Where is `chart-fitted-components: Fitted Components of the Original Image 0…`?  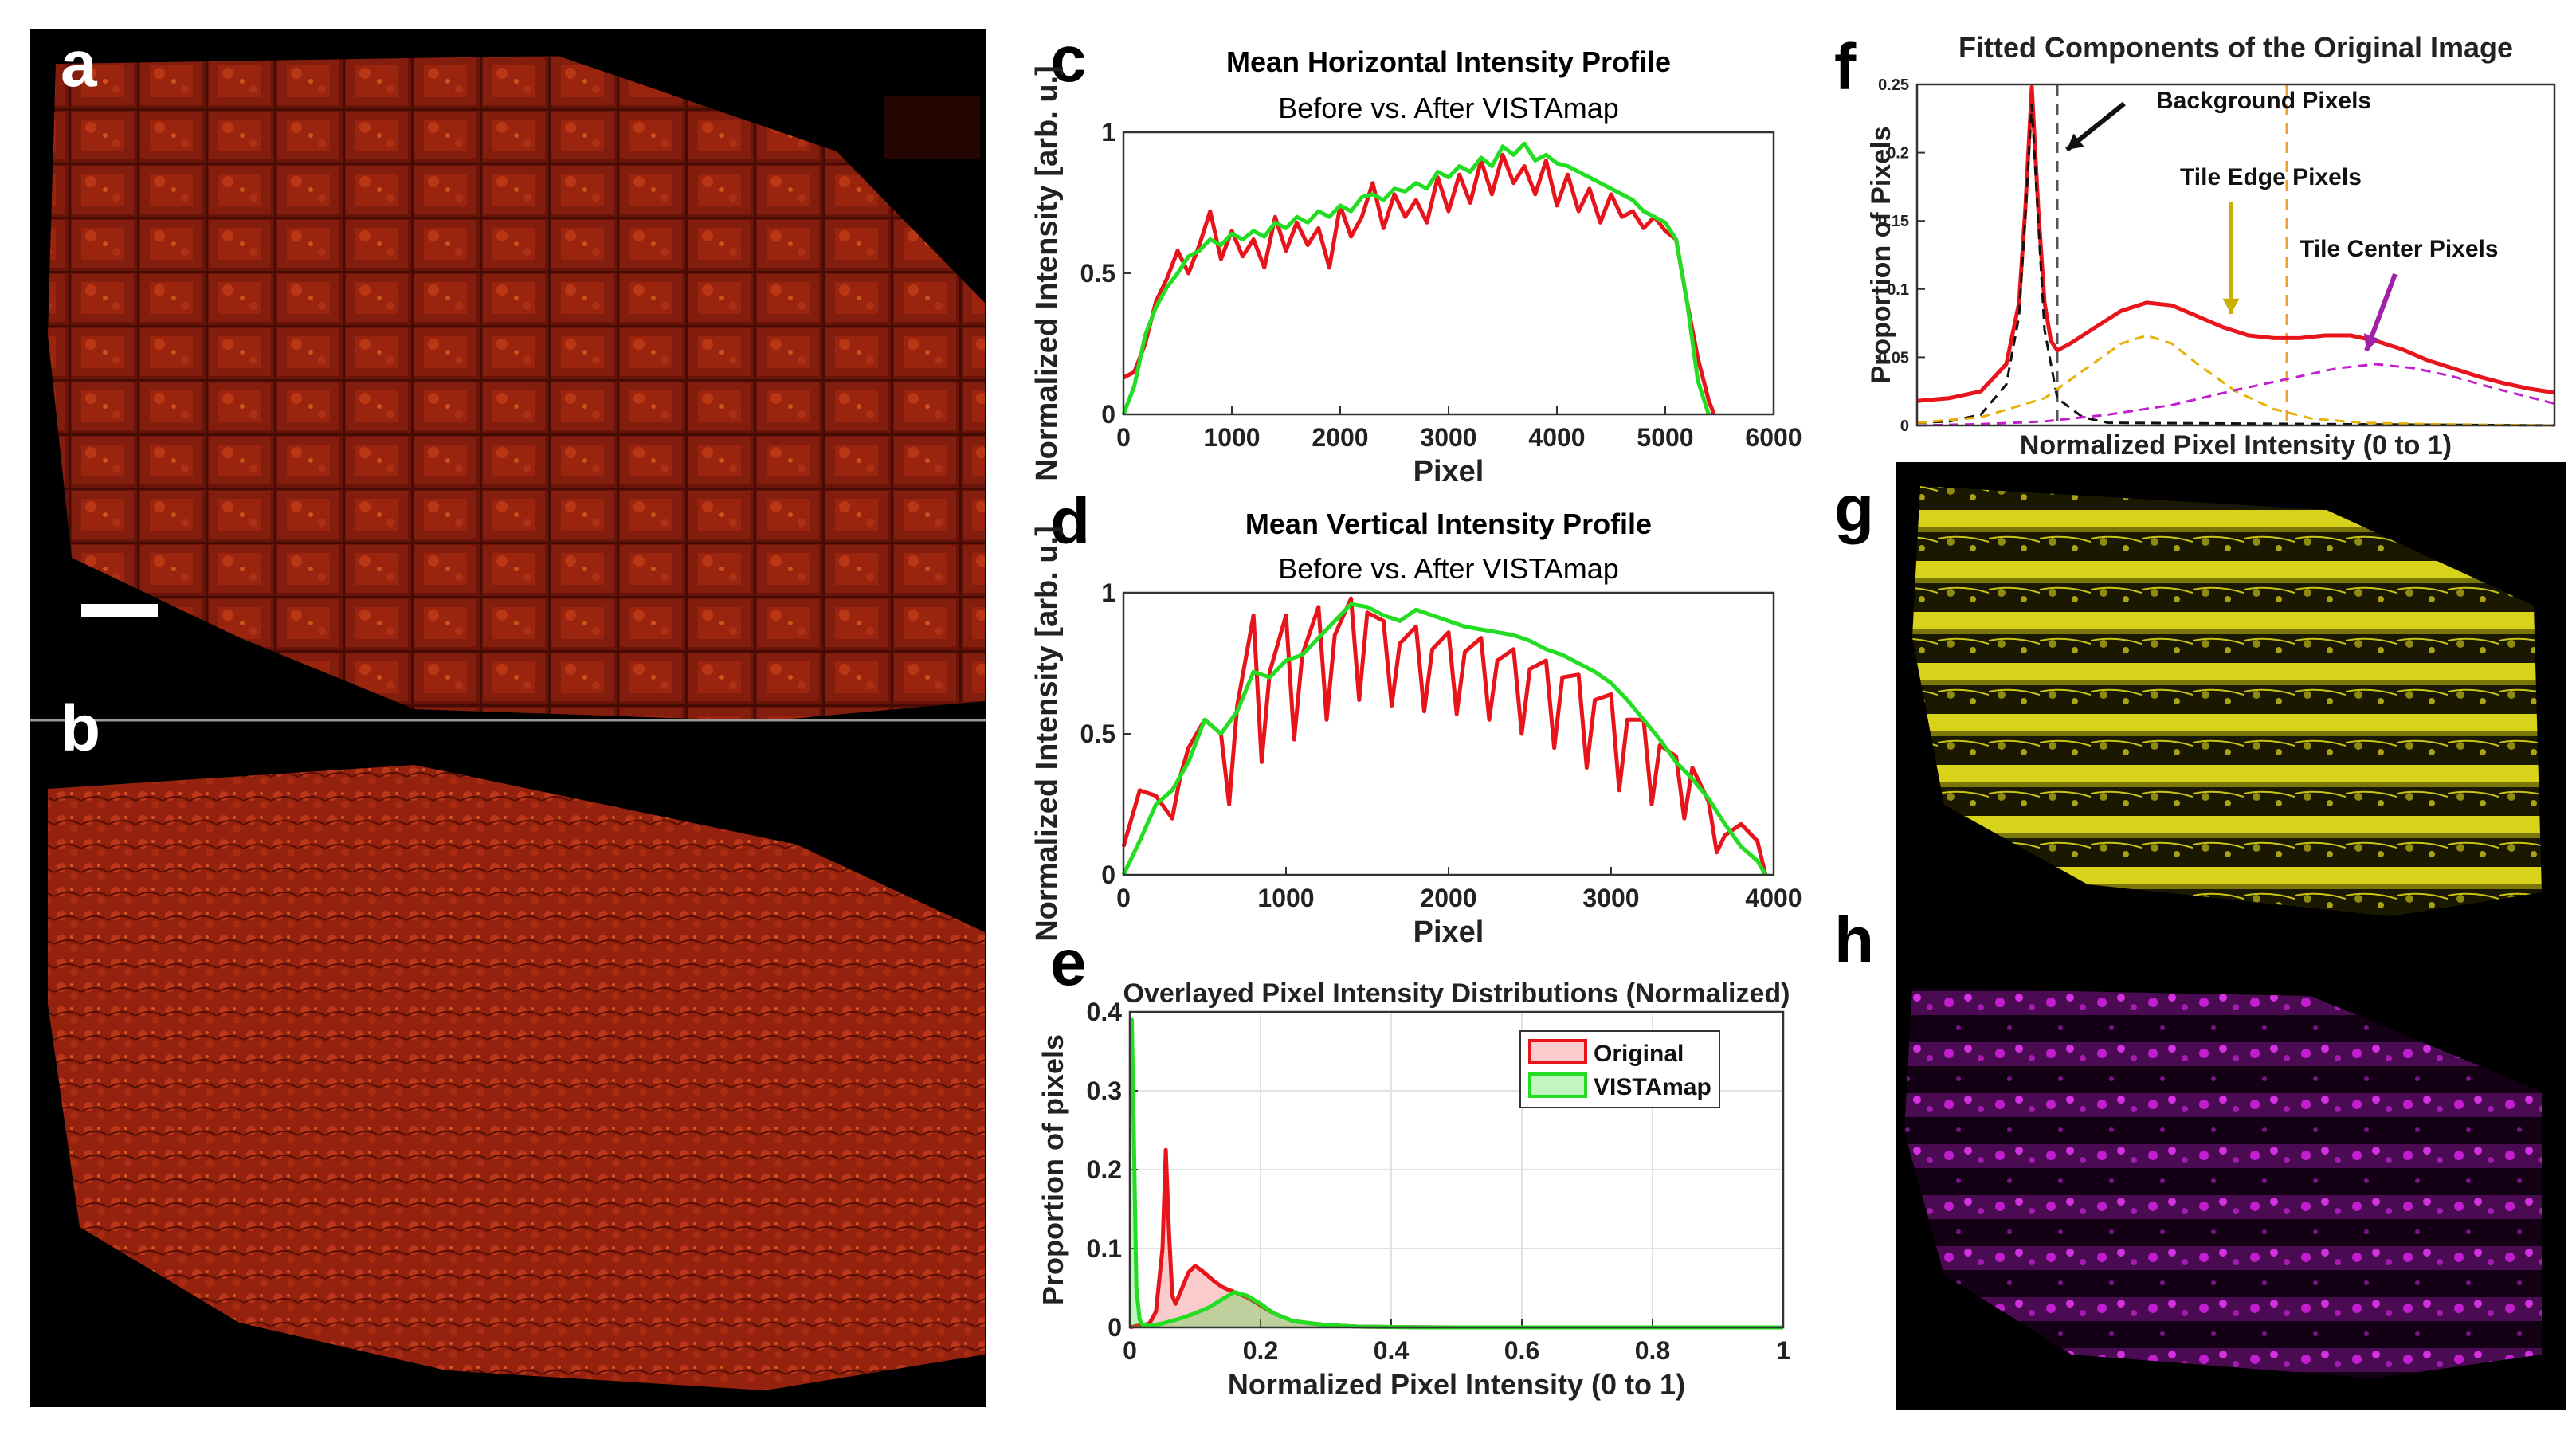
chart-fitted-components: Fitted Components of the Original Image 0… is located at coordinates (2211, 246).